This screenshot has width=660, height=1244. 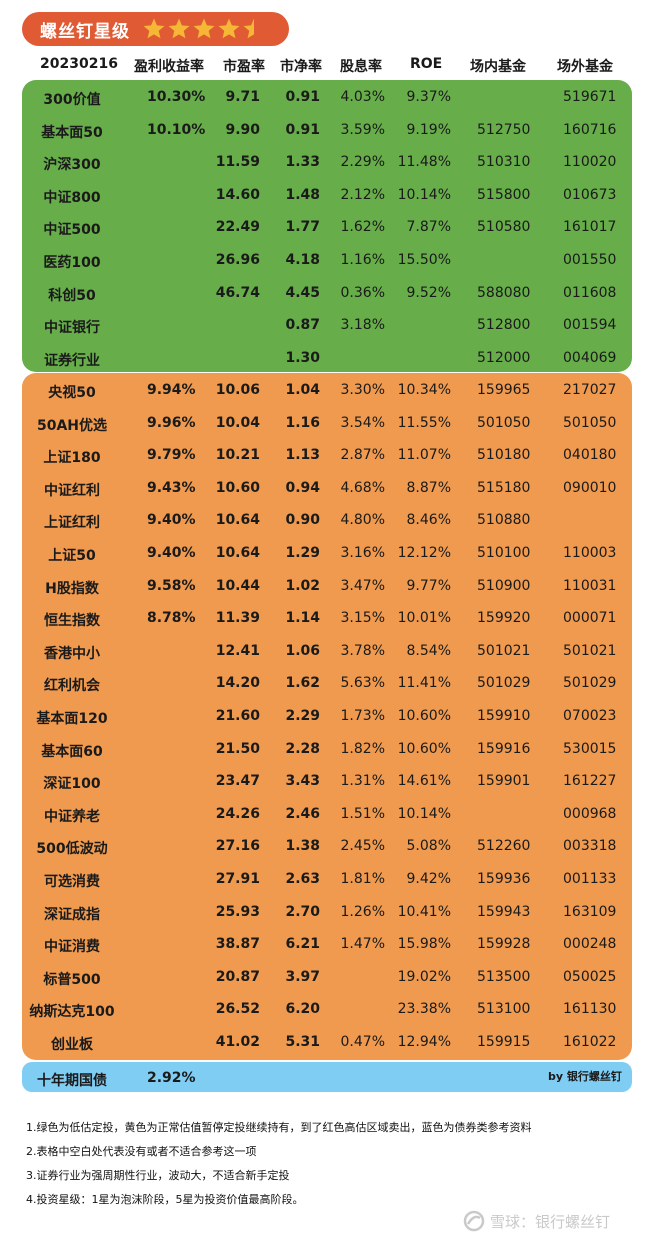 What do you see at coordinates (590, 976) in the screenshot?
I see `cell-out: 050025` at bounding box center [590, 976].